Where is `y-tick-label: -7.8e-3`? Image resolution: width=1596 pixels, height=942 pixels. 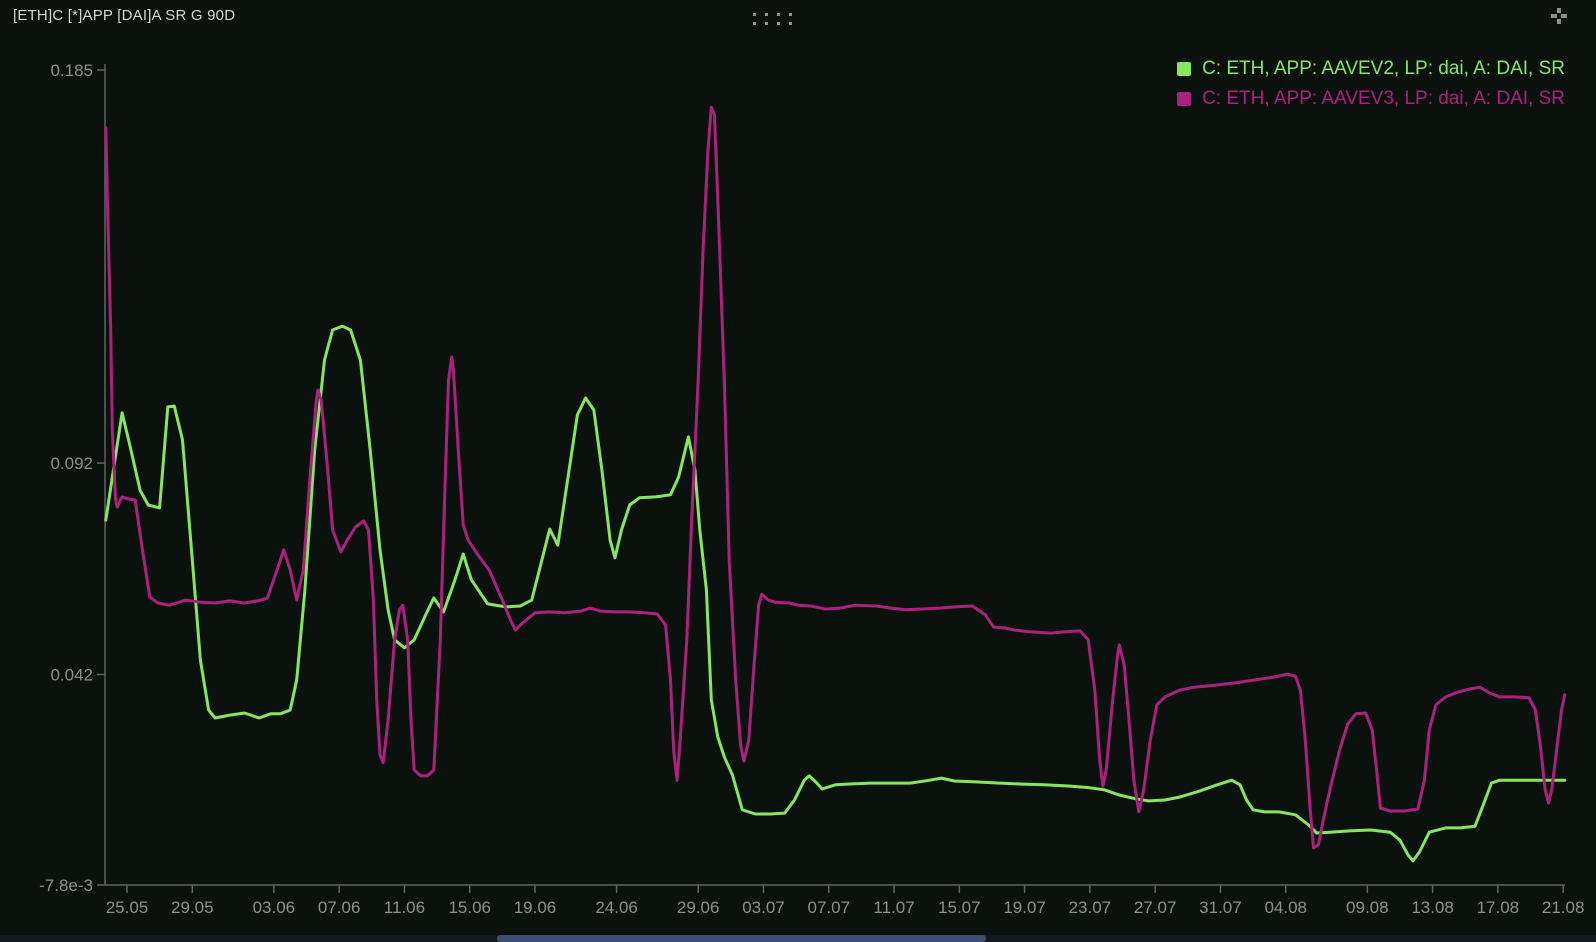
y-tick-label: -7.8e-3 is located at coordinates (66, 885).